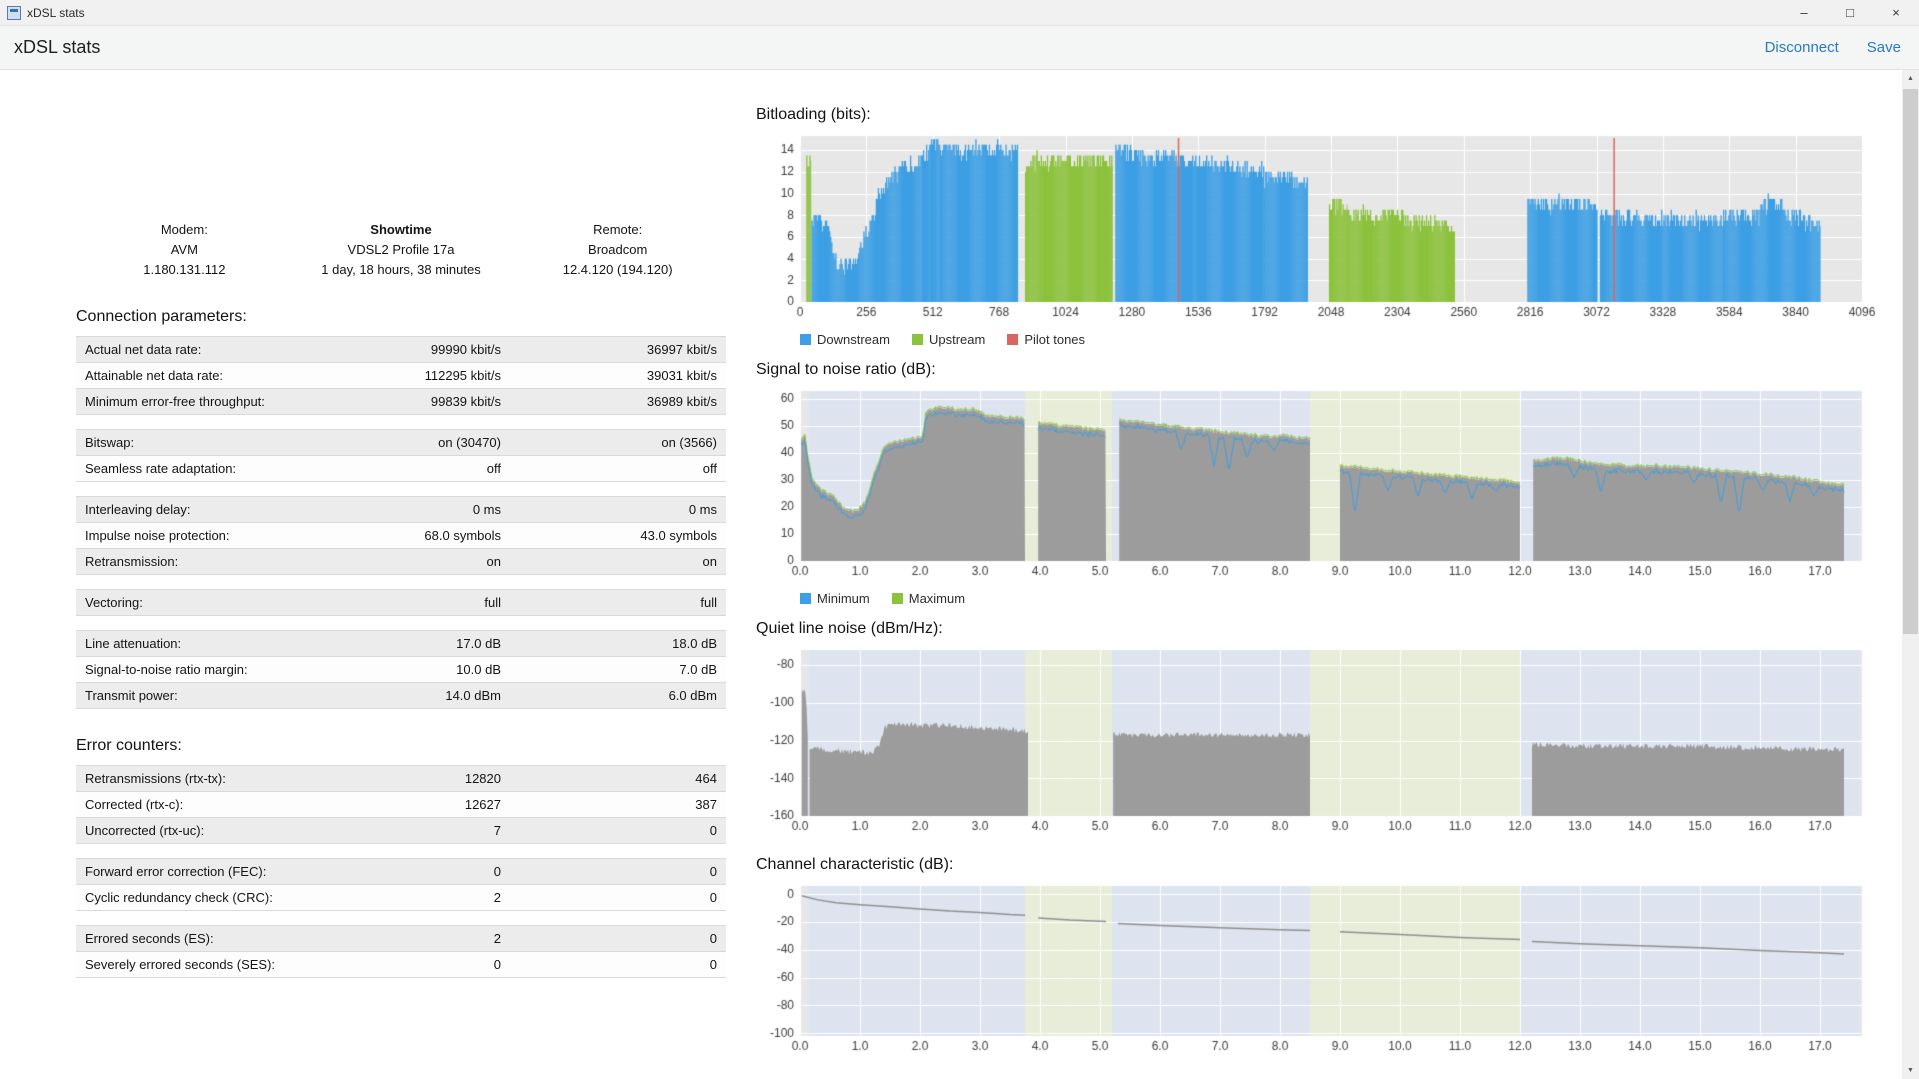  What do you see at coordinates (617, 270) in the screenshot?
I see `remote-version: 12.4.120 (194.120)` at bounding box center [617, 270].